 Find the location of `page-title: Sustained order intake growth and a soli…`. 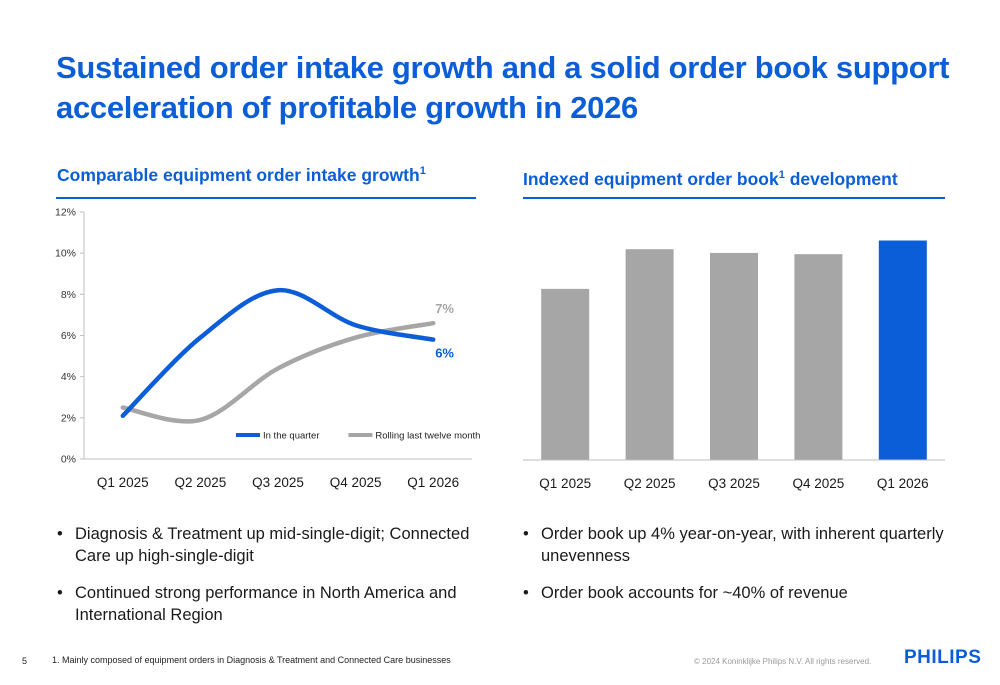

page-title: Sustained order intake growth and a soli… is located at coordinates (503, 87).